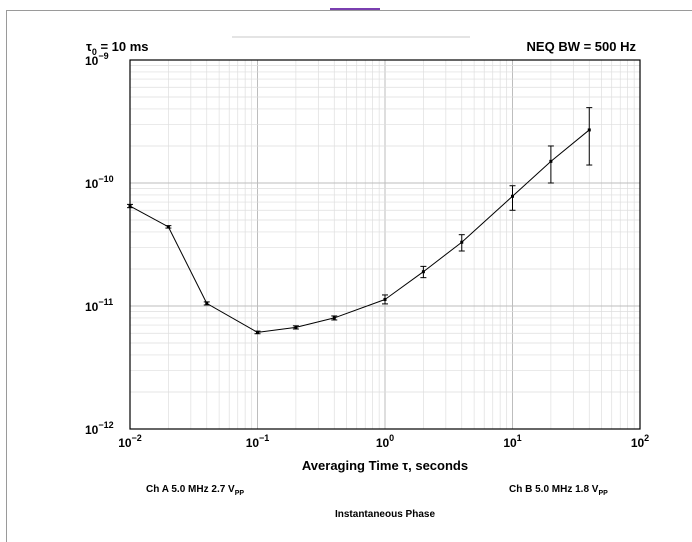  I want to click on x-tick-label: 10⁰, so click(385, 441).